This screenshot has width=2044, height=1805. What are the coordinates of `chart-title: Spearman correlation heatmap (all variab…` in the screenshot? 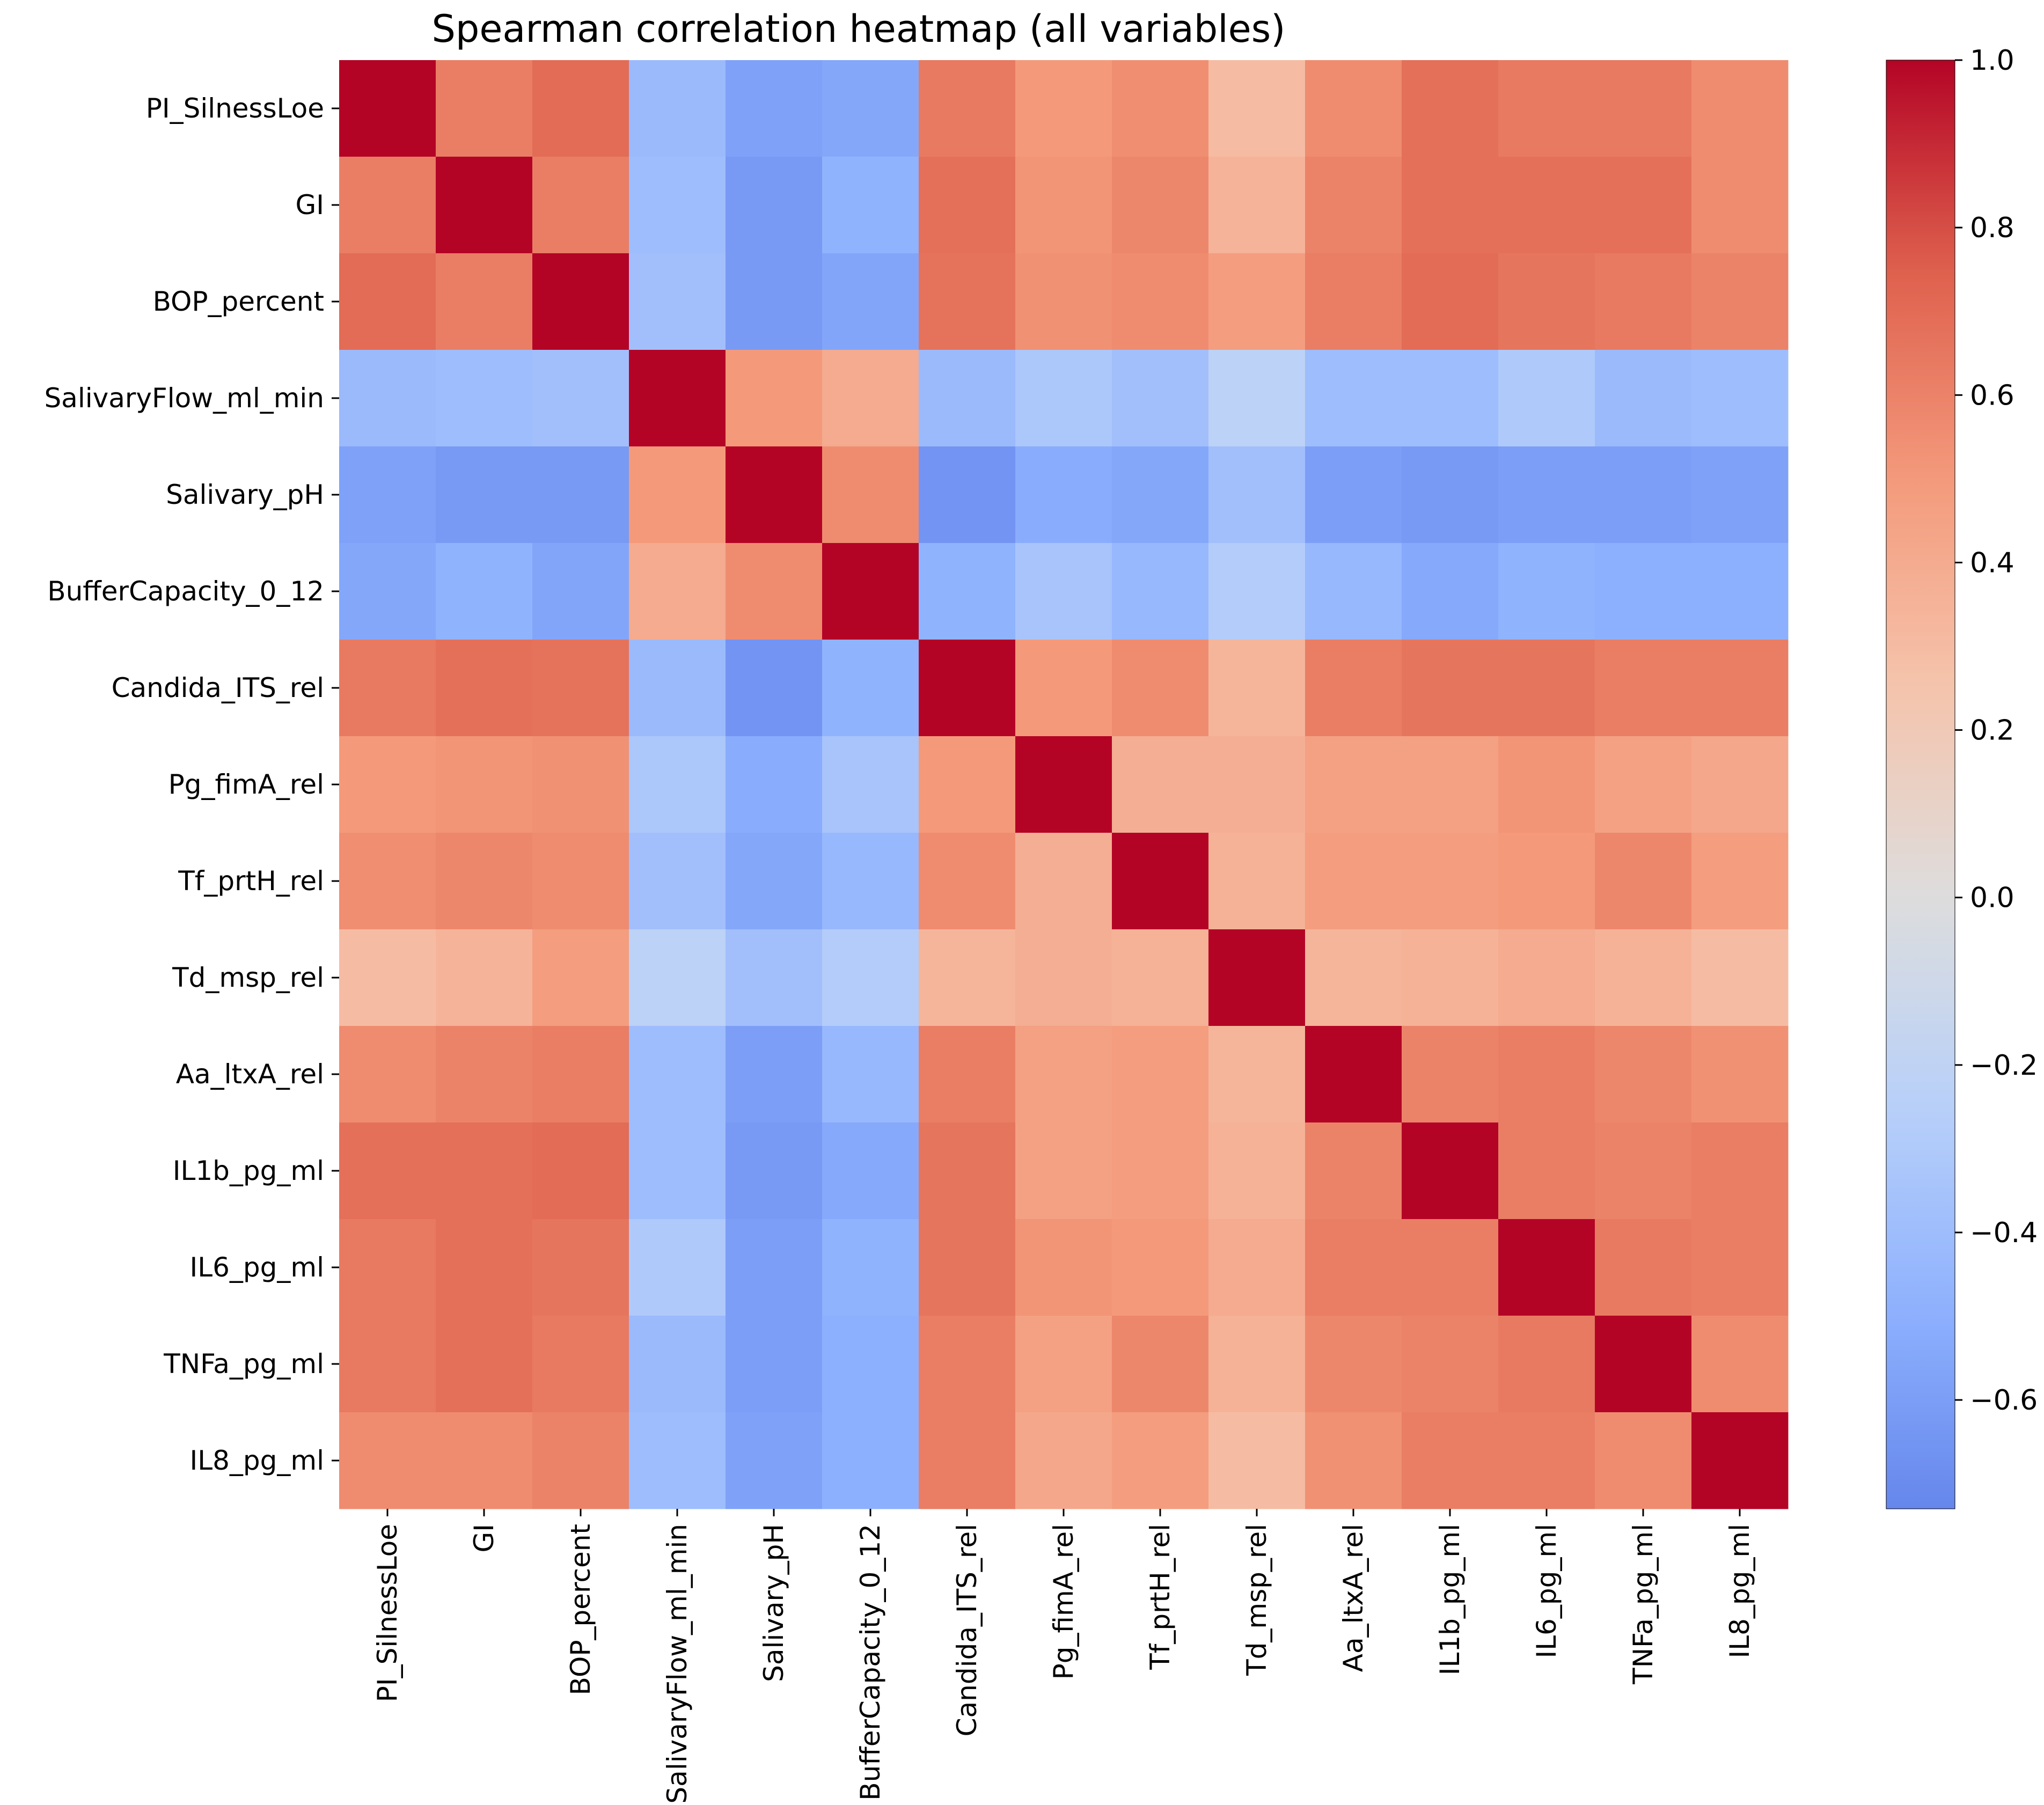 It's located at (859, 29).